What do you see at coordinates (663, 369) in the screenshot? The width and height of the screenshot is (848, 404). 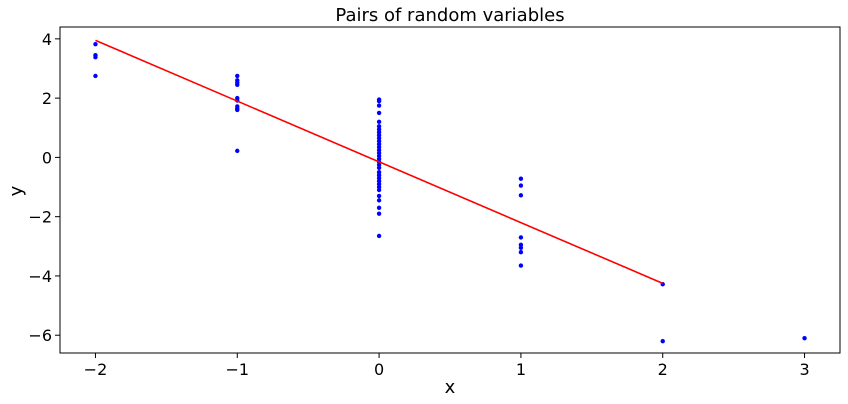 I see `x-tick-label: 2` at bounding box center [663, 369].